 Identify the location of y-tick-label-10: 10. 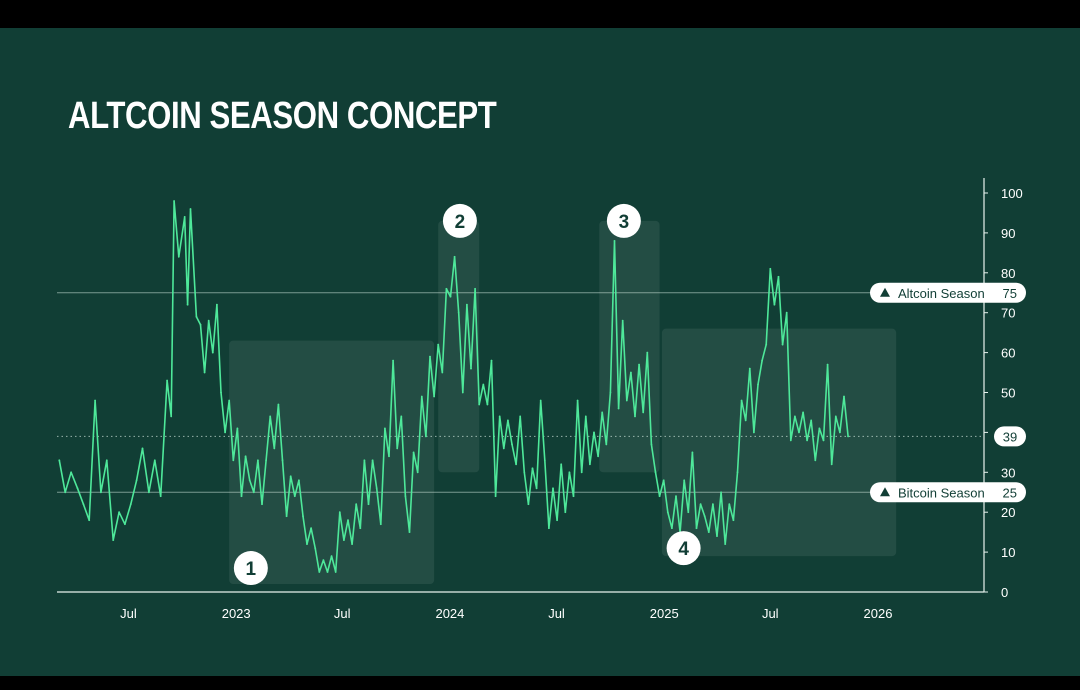
(1008, 552).